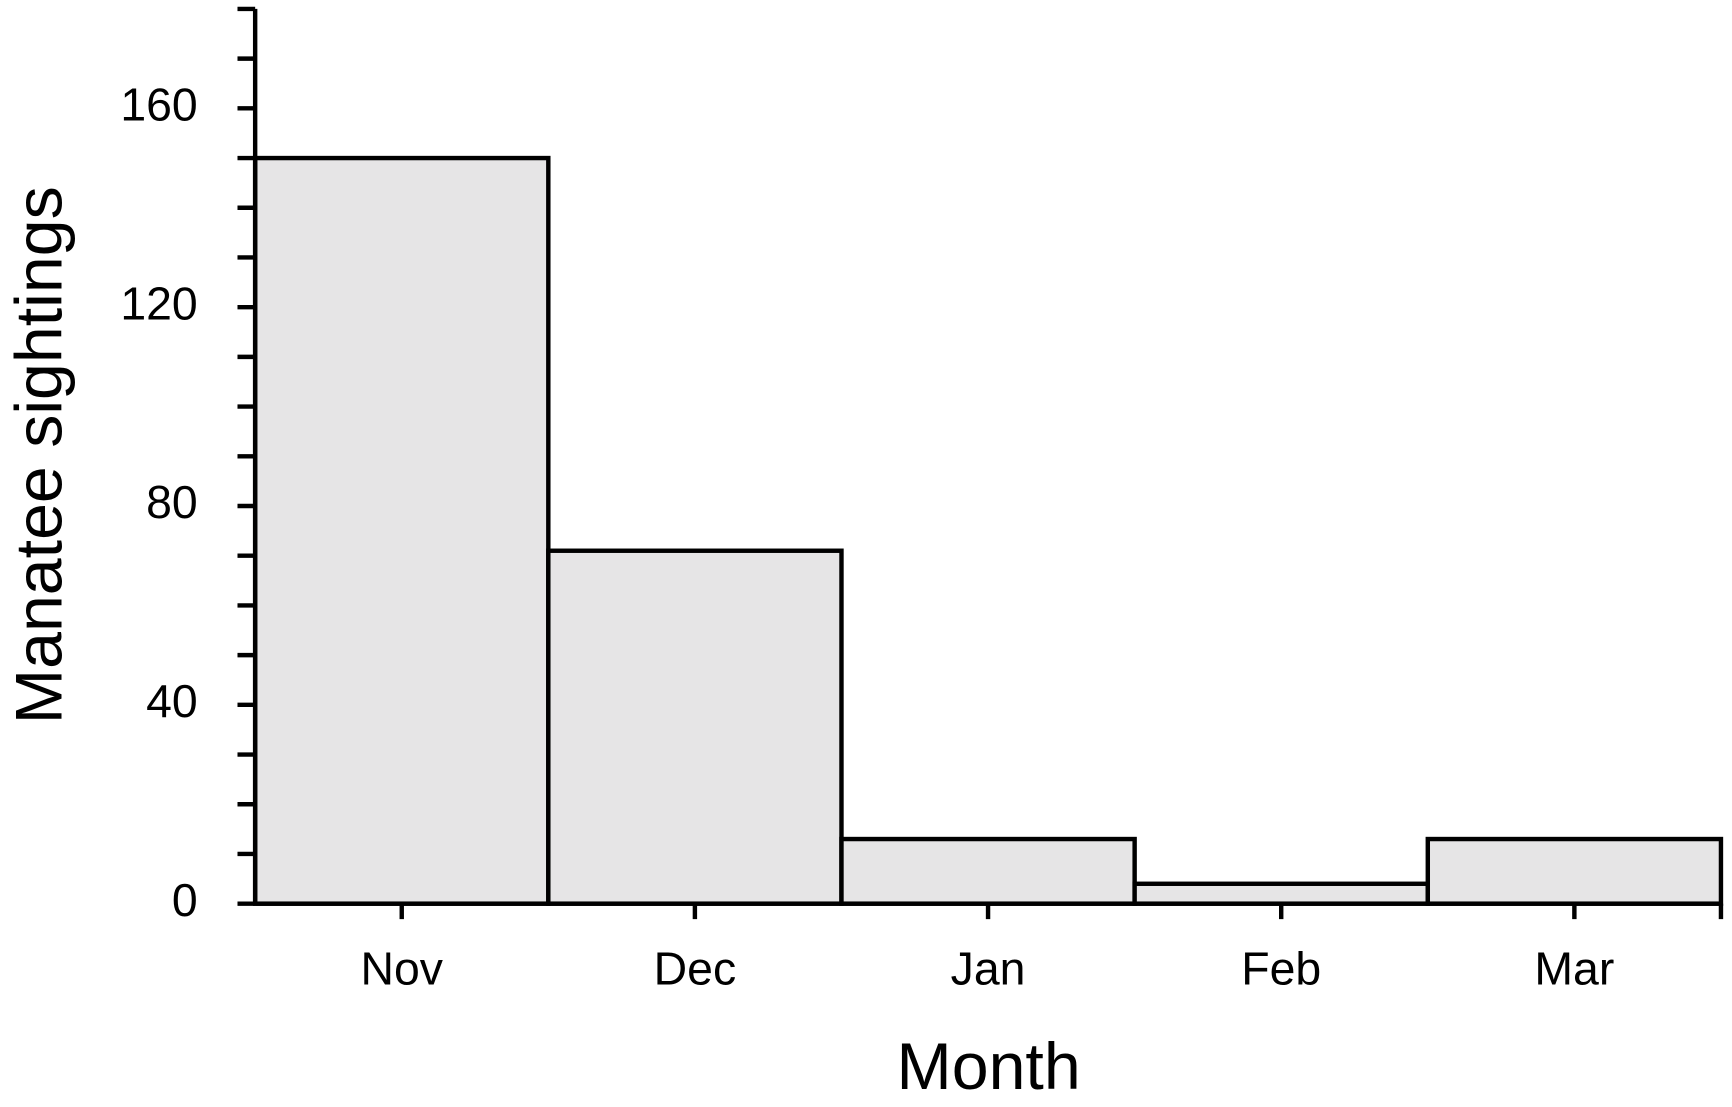 Image resolution: width=1732 pixels, height=1107 pixels. Describe the element at coordinates (40, 455) in the screenshot. I see `y-axis-title: Manatee sightings` at that location.